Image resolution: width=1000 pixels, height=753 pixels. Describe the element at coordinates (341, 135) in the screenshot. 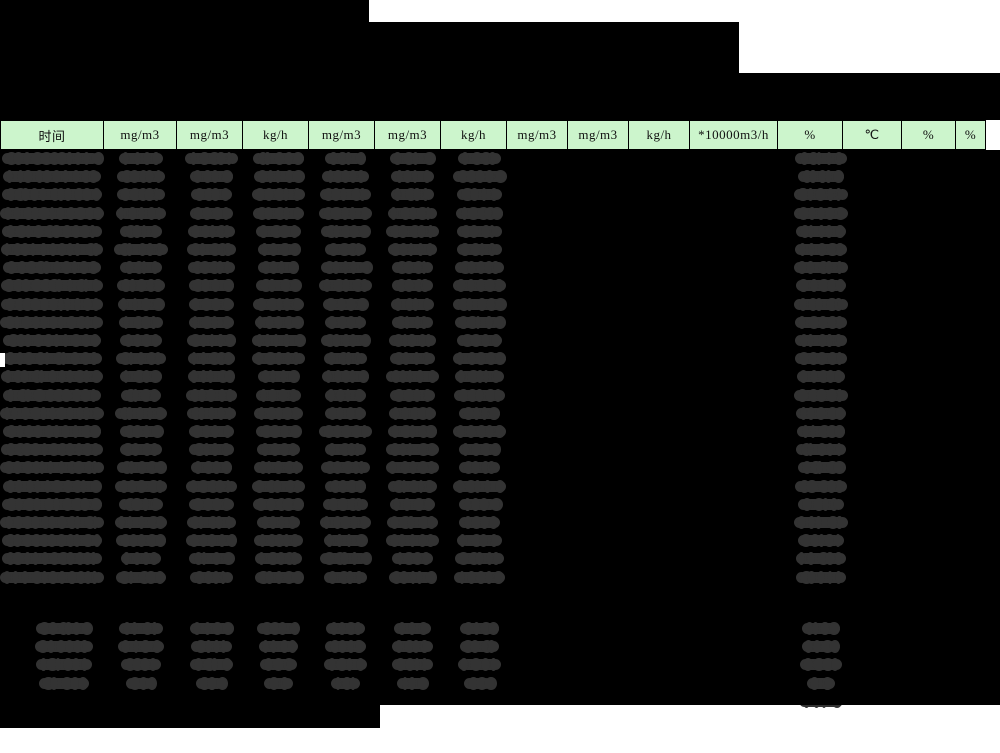

I see `header-cell-4: mg/m3` at that location.